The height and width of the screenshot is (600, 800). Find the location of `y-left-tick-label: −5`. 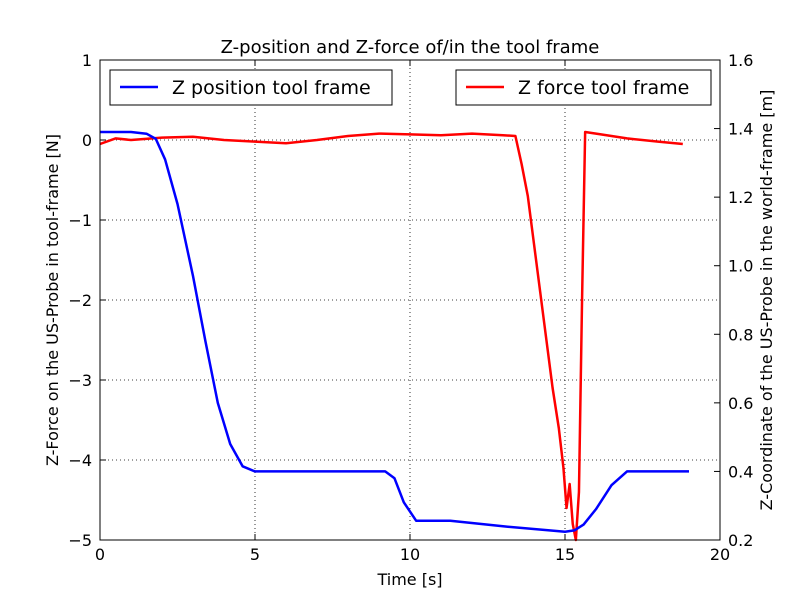

y-left-tick-label: −5 is located at coordinates (80, 540).